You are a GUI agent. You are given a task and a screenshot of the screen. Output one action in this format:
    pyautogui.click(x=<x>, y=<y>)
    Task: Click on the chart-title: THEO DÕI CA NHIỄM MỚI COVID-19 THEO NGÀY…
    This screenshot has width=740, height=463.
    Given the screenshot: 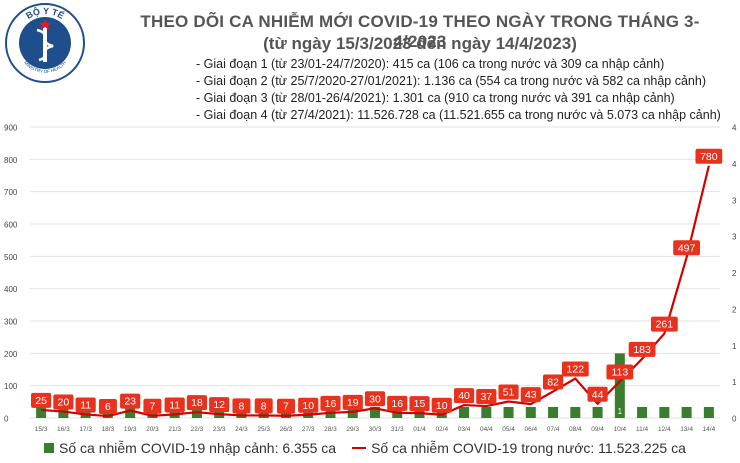 What is the action you would take?
    pyautogui.click(x=420, y=31)
    